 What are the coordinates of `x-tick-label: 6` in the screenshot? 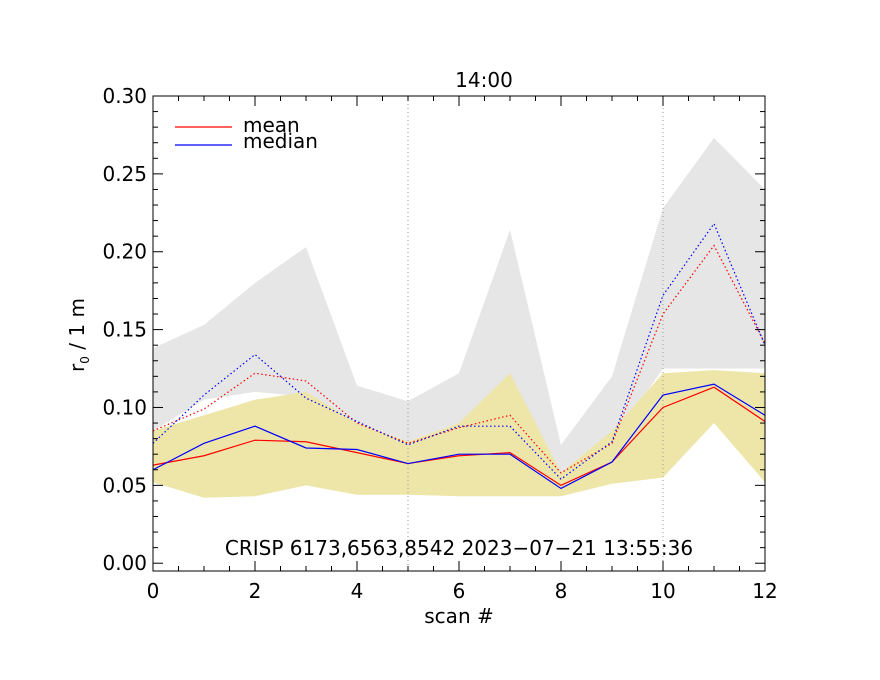 It's located at (459, 591).